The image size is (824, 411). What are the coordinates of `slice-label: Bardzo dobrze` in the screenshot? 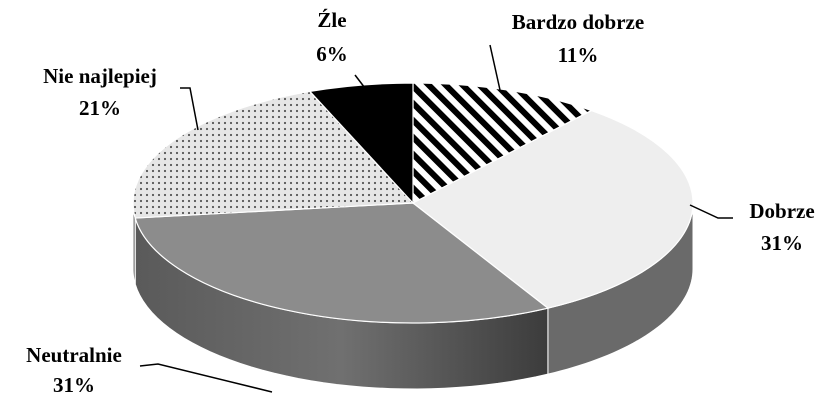 It's located at (578, 22).